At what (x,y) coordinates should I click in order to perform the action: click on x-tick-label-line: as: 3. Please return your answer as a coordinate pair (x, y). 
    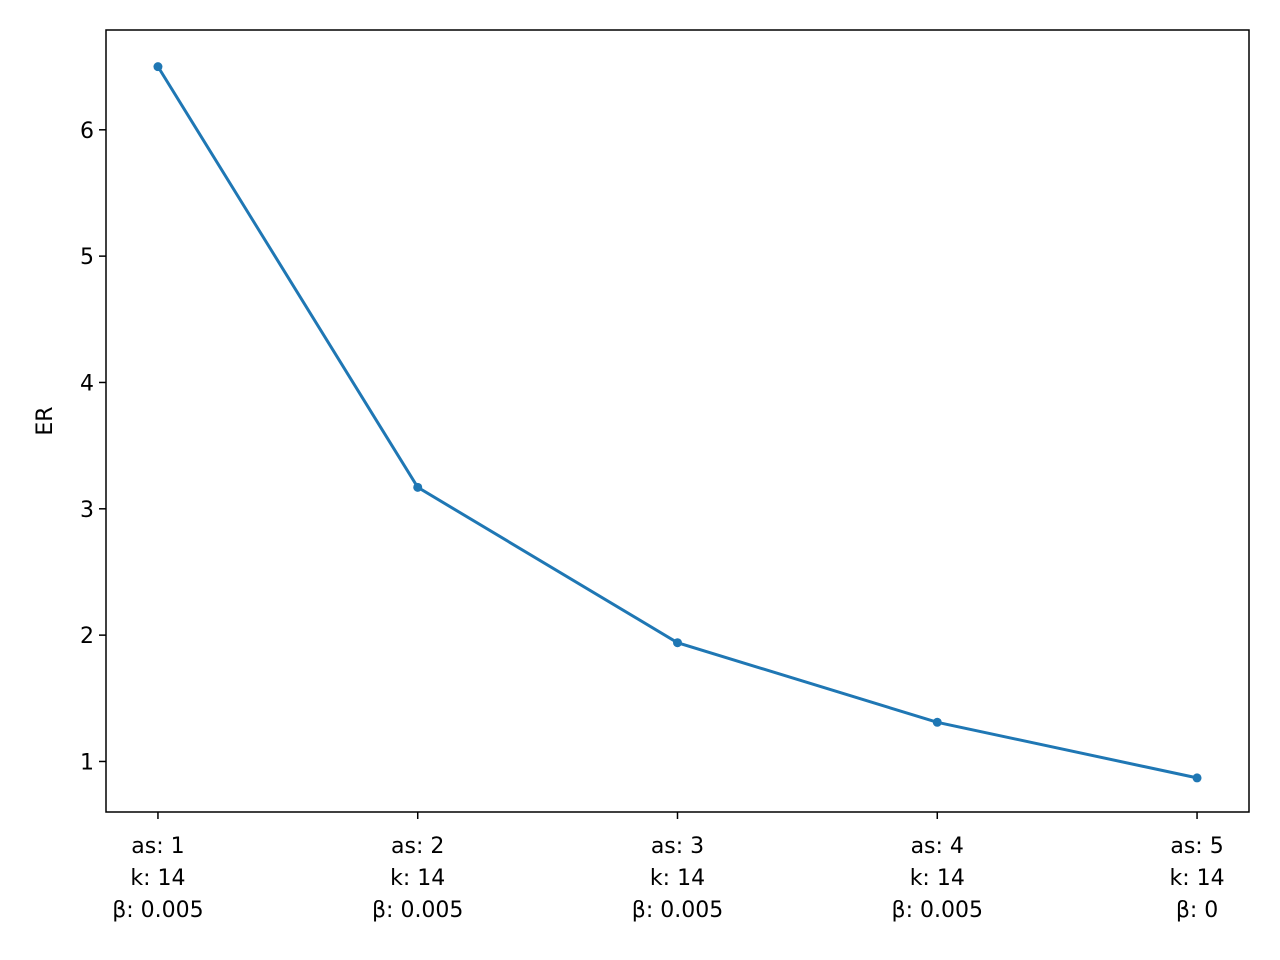
    Looking at the image, I should click on (677, 846).